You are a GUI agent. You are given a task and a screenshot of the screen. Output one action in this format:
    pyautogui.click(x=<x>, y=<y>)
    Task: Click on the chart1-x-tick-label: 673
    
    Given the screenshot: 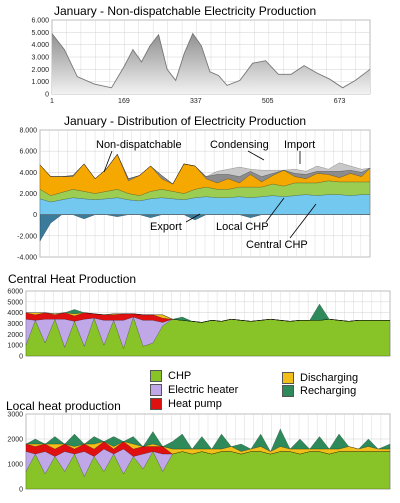 What is the action you would take?
    pyautogui.click(x=340, y=101)
    